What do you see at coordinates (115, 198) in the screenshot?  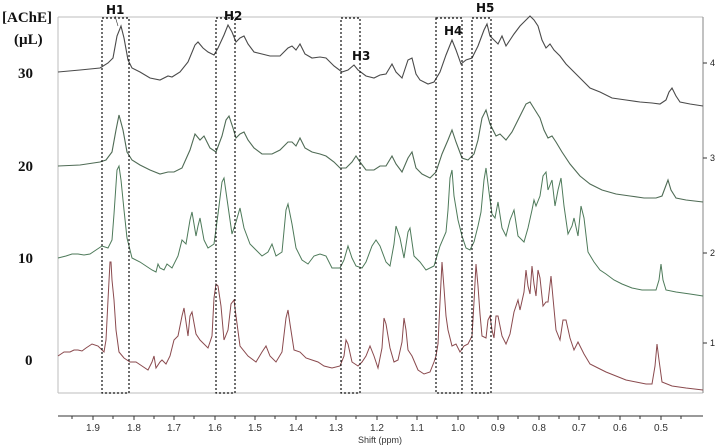 I see `annotation-box-h1: H1` at bounding box center [115, 198].